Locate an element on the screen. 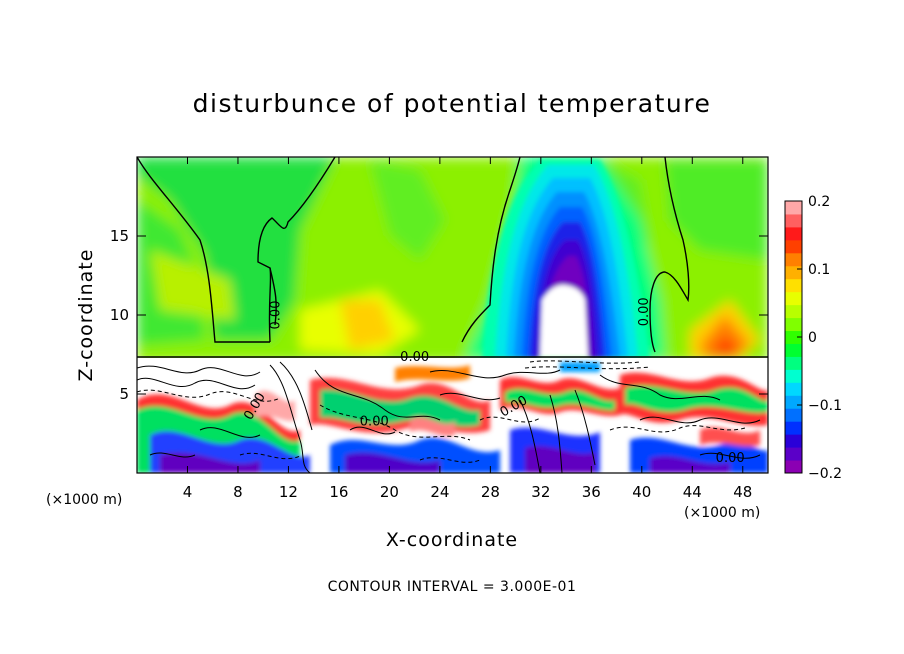 Image resolution: width=904 pixels, height=654 pixels. lower-contours is located at coordinates (449, 417).